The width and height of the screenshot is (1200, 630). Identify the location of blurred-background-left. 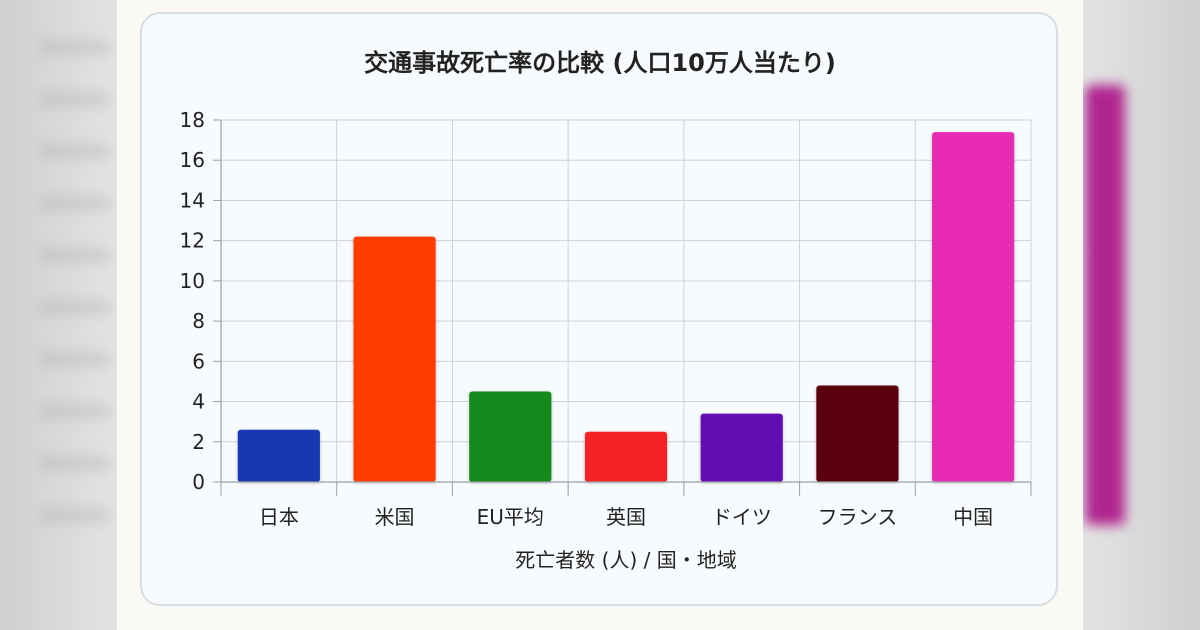
(75, 290).